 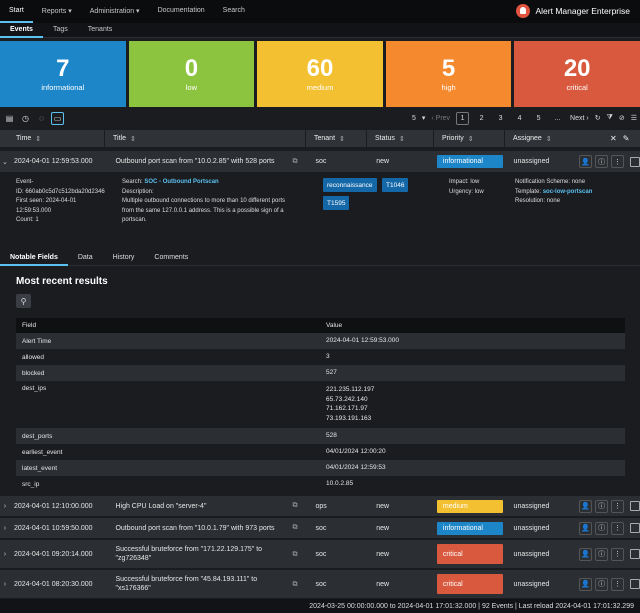 What do you see at coordinates (320, 468) in the screenshot?
I see `table-row: latest_event 04/01/2024 12:59:53` at bounding box center [320, 468].